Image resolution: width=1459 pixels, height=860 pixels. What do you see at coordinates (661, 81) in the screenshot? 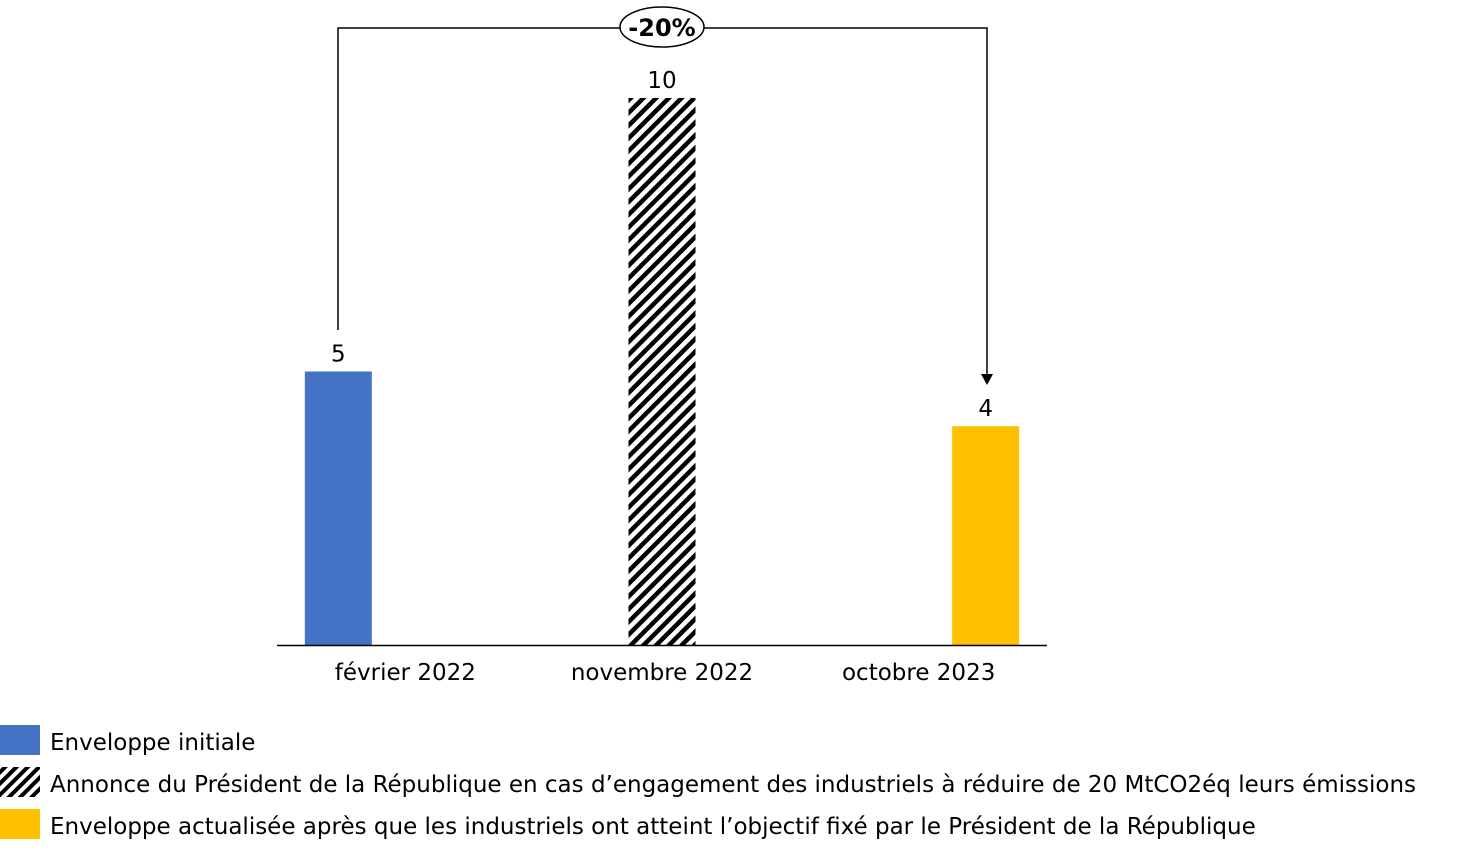
I see `data-label: 10` at bounding box center [661, 81].